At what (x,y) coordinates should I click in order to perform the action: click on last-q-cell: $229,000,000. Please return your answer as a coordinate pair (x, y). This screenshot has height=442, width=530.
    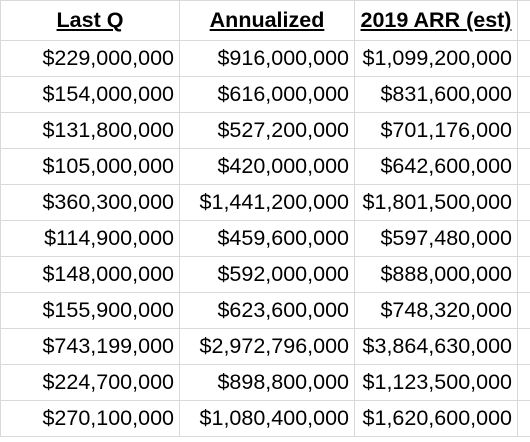
    Looking at the image, I should click on (90, 58).